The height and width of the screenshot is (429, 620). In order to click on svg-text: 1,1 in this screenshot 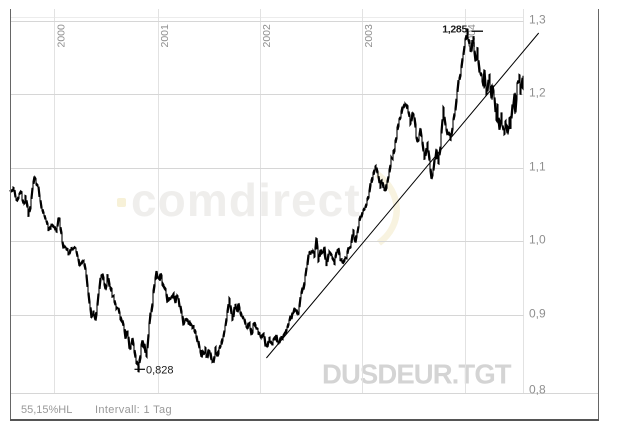, I will do `click(537, 167)`.